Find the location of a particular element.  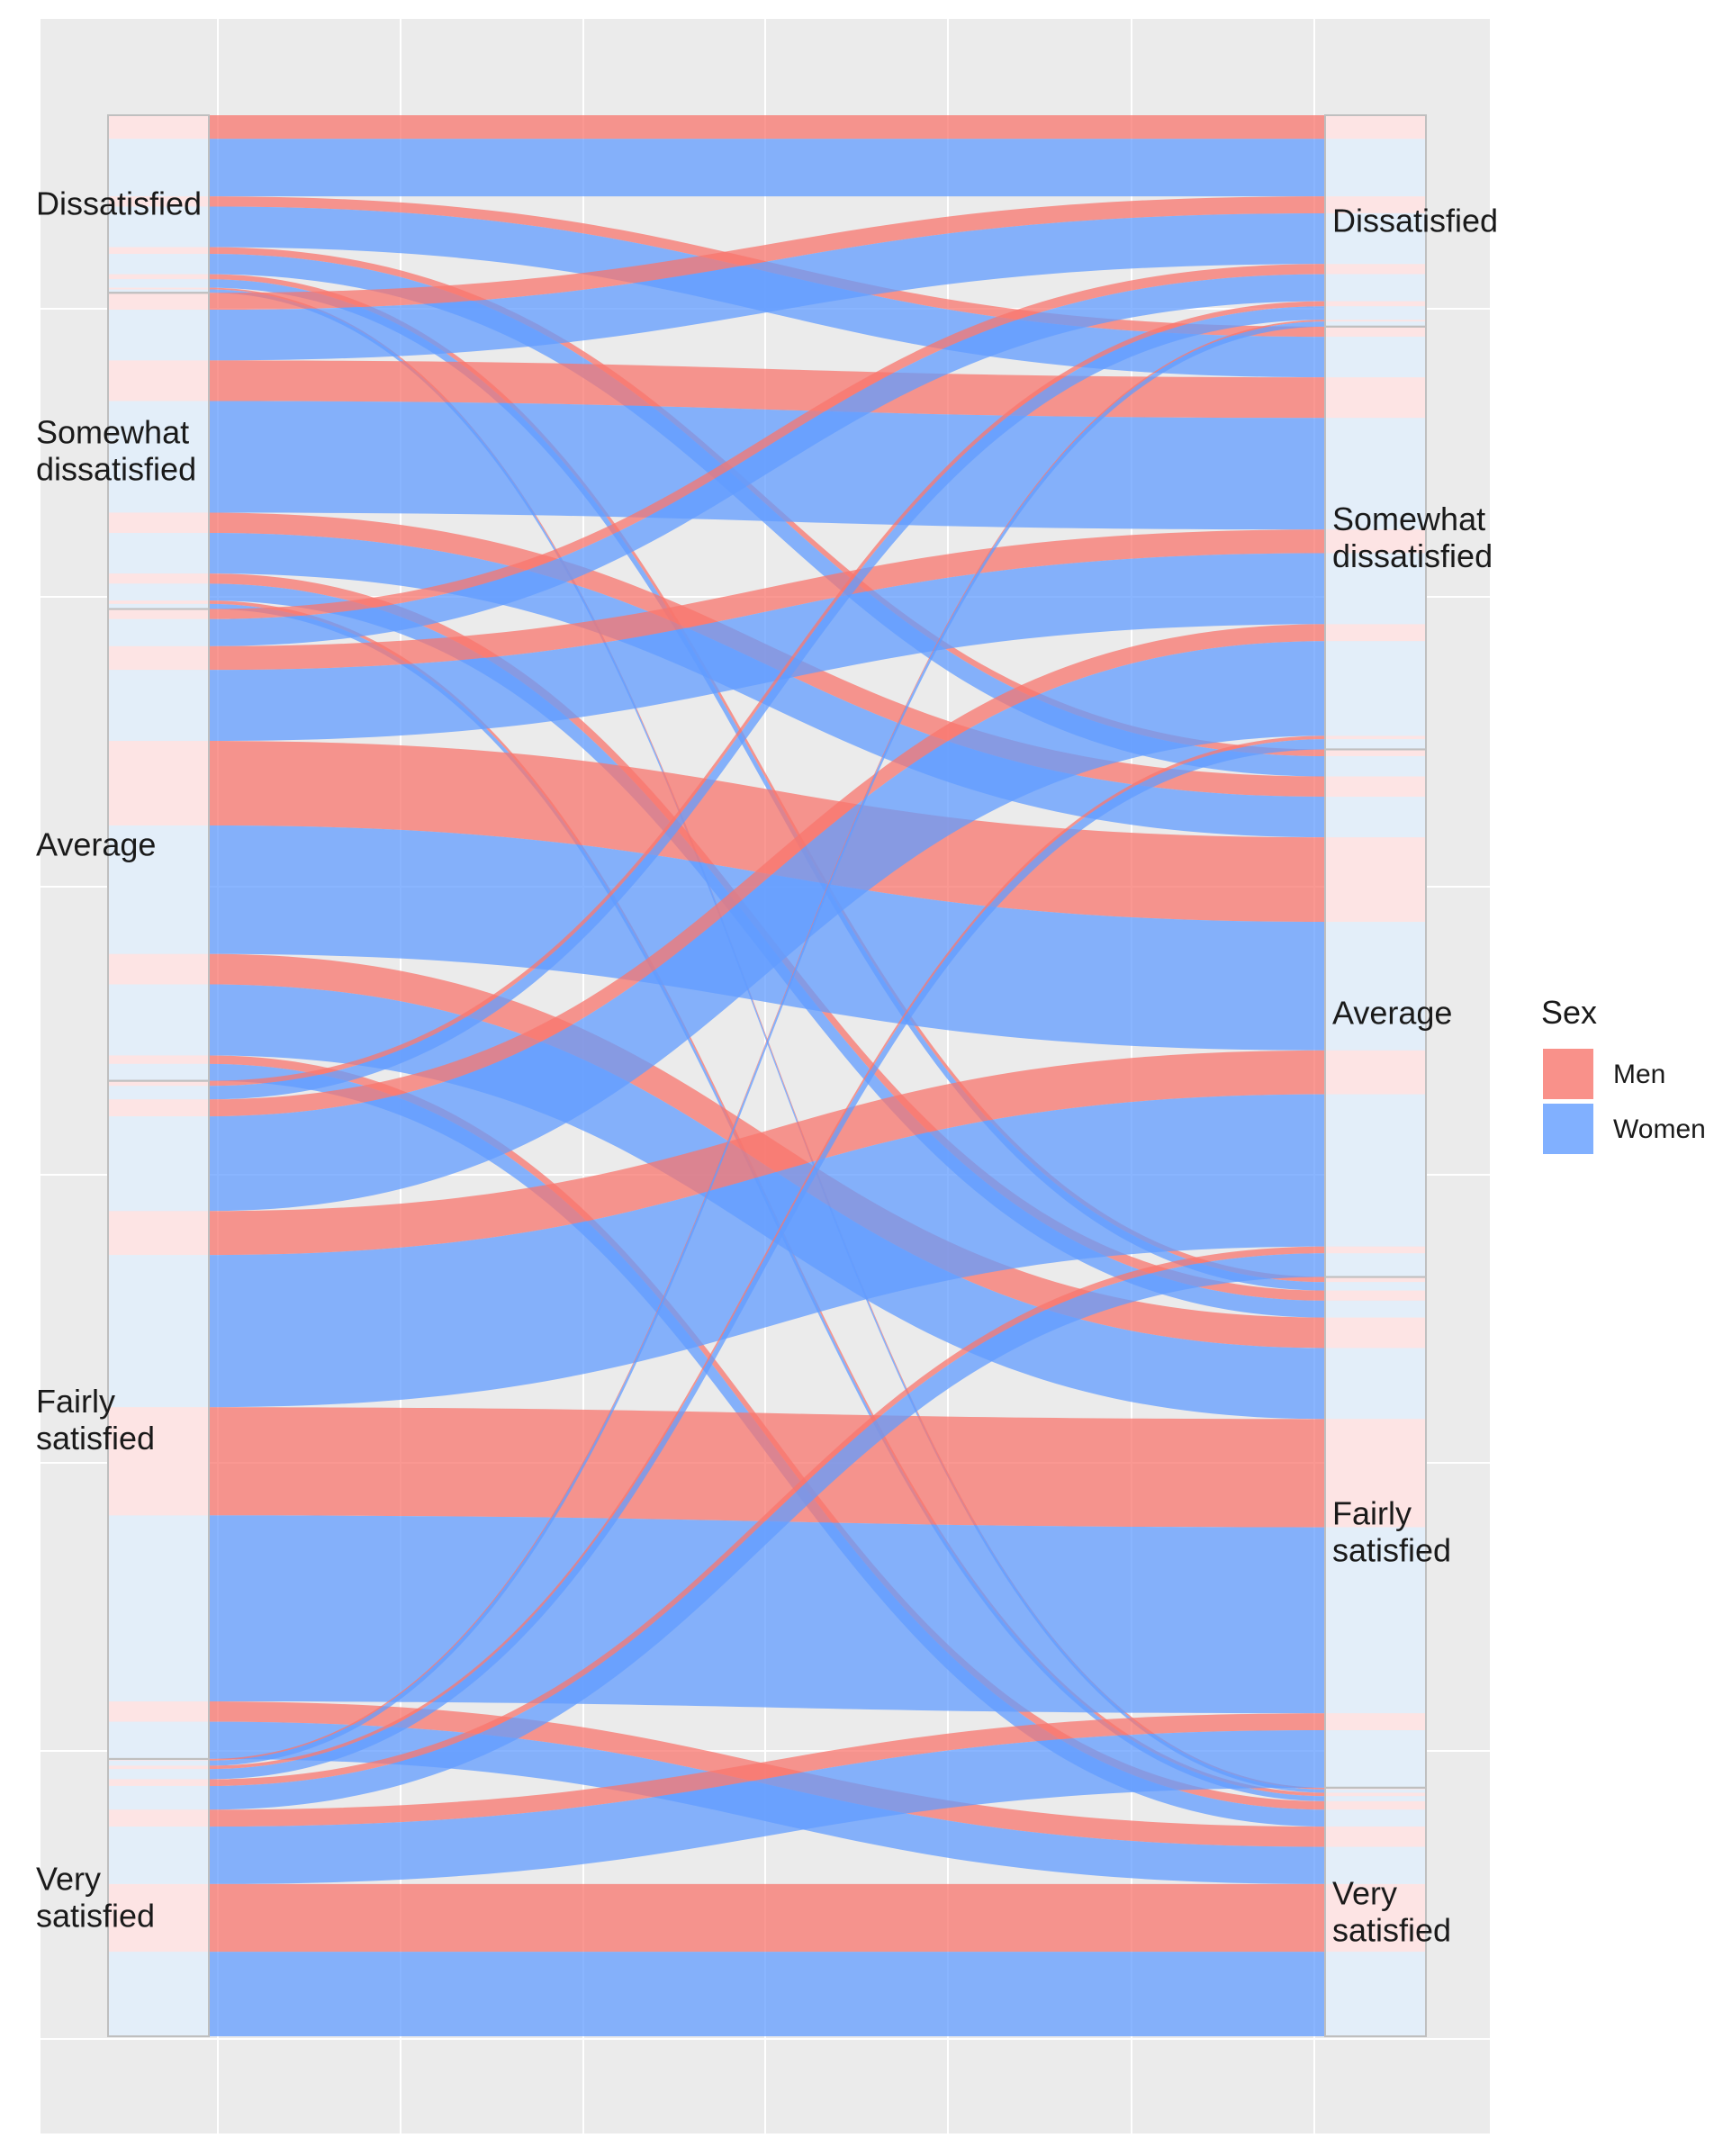

flow-very-satisfied-to-very-satisfied-women is located at coordinates (767, 1994).